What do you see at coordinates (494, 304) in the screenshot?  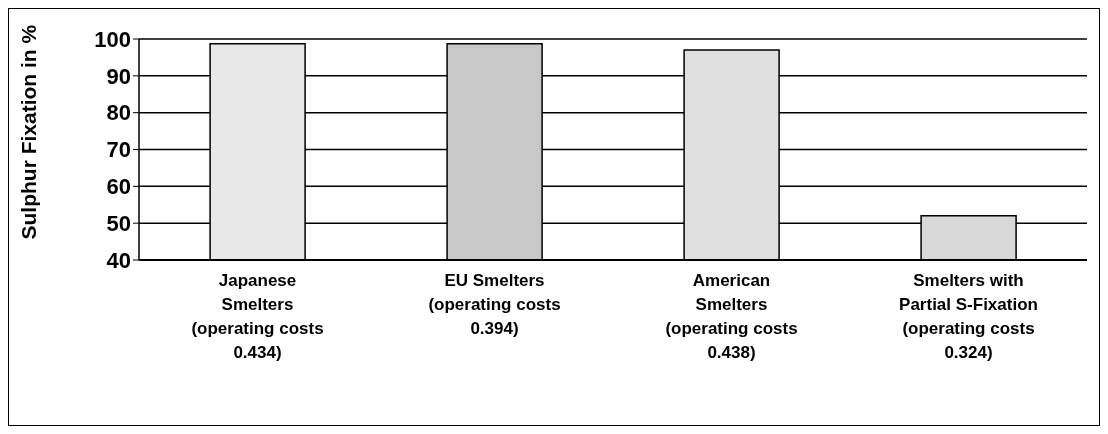 I see `x-tick-label: EU Smelters (operating costs 0.394)` at bounding box center [494, 304].